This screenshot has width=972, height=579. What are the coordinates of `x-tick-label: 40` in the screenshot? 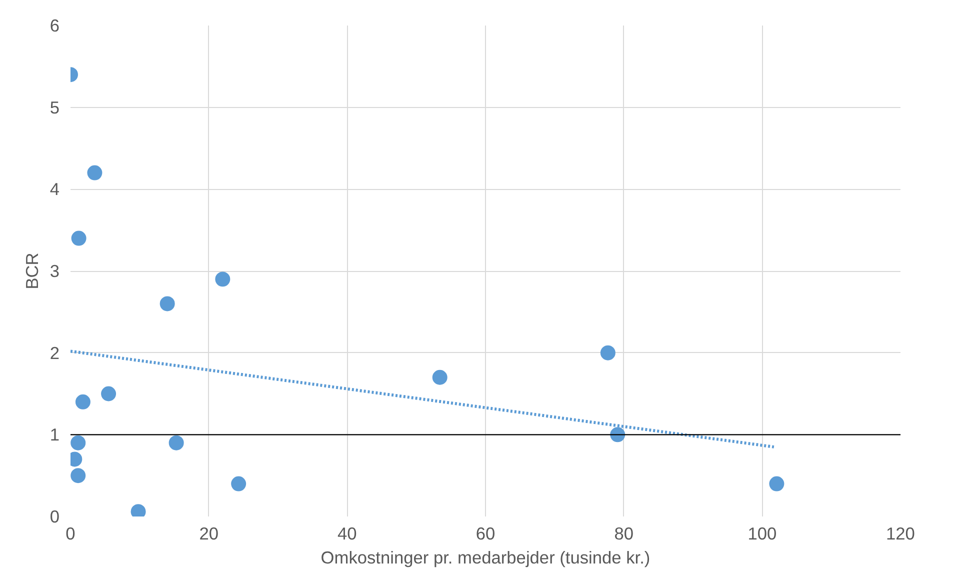 It's located at (347, 534).